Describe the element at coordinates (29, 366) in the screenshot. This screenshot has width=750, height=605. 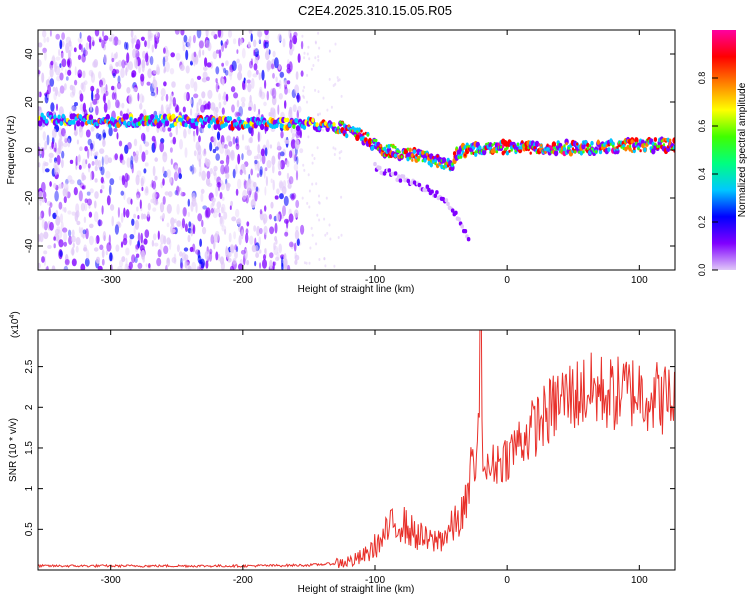
I see `y-tick-label: 2.5` at that location.